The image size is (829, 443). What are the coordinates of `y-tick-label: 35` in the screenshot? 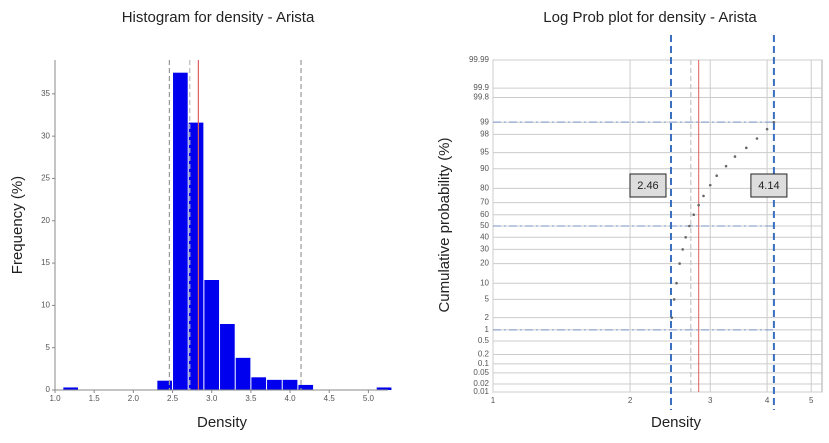 It's located at (45, 93).